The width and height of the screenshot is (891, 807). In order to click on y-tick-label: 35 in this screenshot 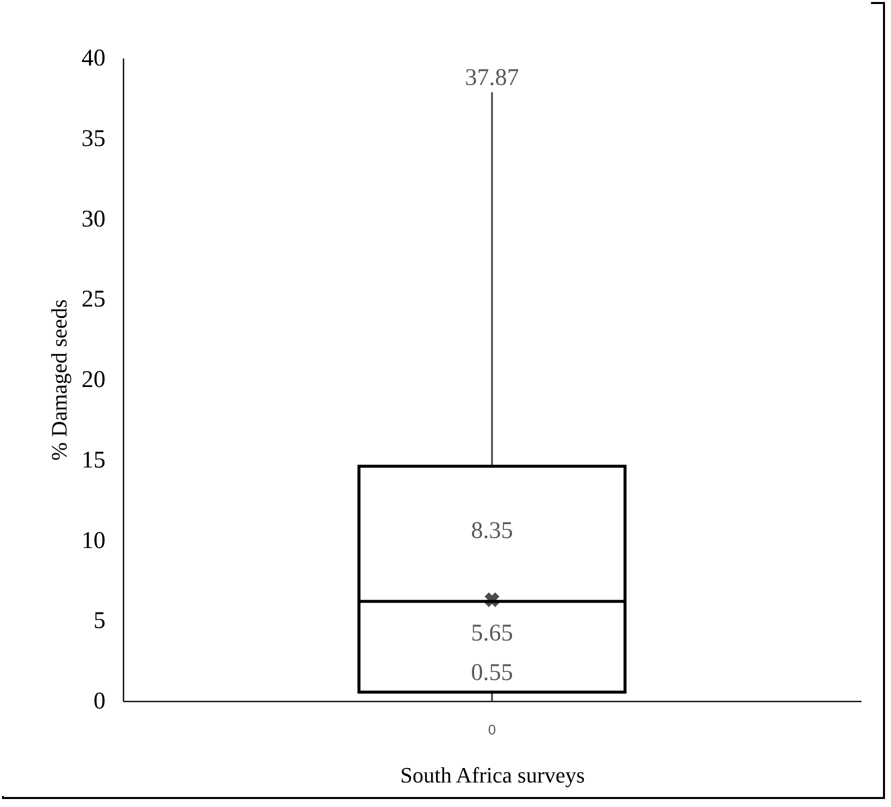, I will do `click(94, 139)`.